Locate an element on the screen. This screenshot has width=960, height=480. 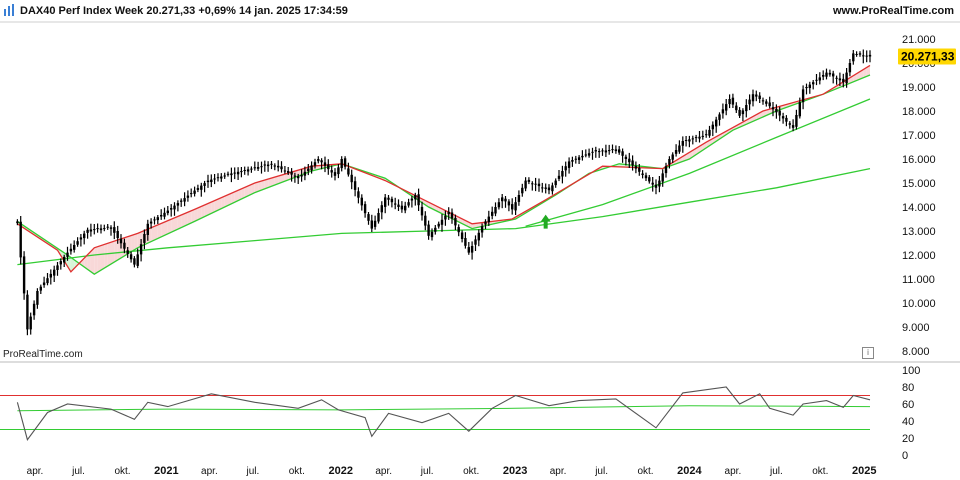
info-icon: i is located at coordinates (868, 353).